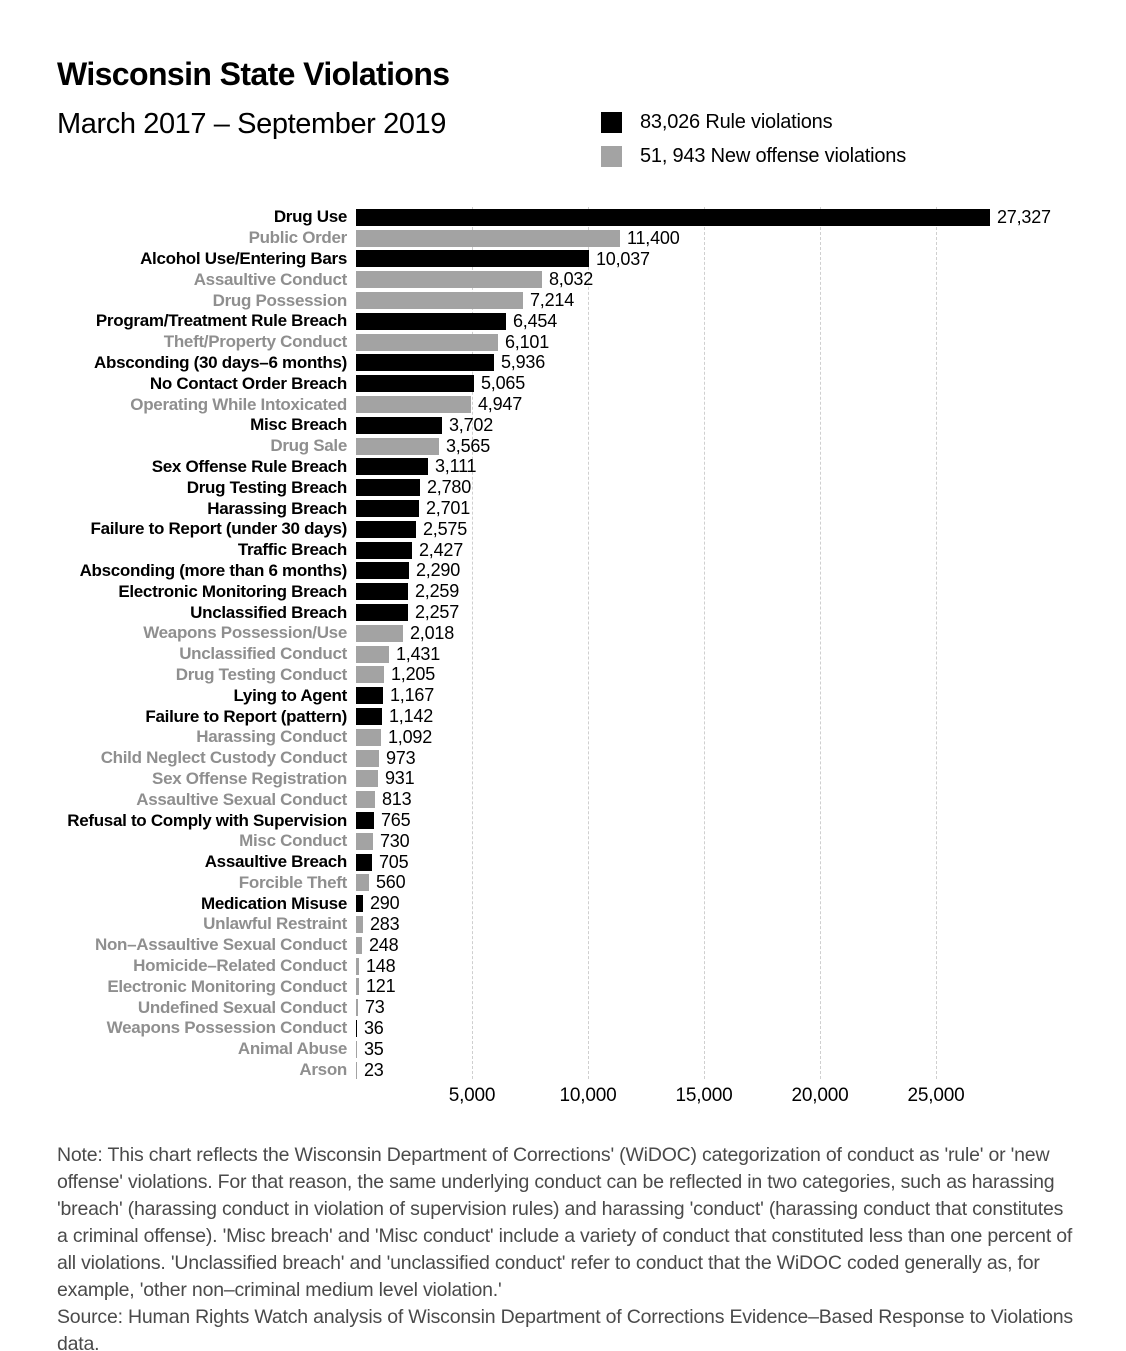  I want to click on value-label: 6,101, so click(527, 341).